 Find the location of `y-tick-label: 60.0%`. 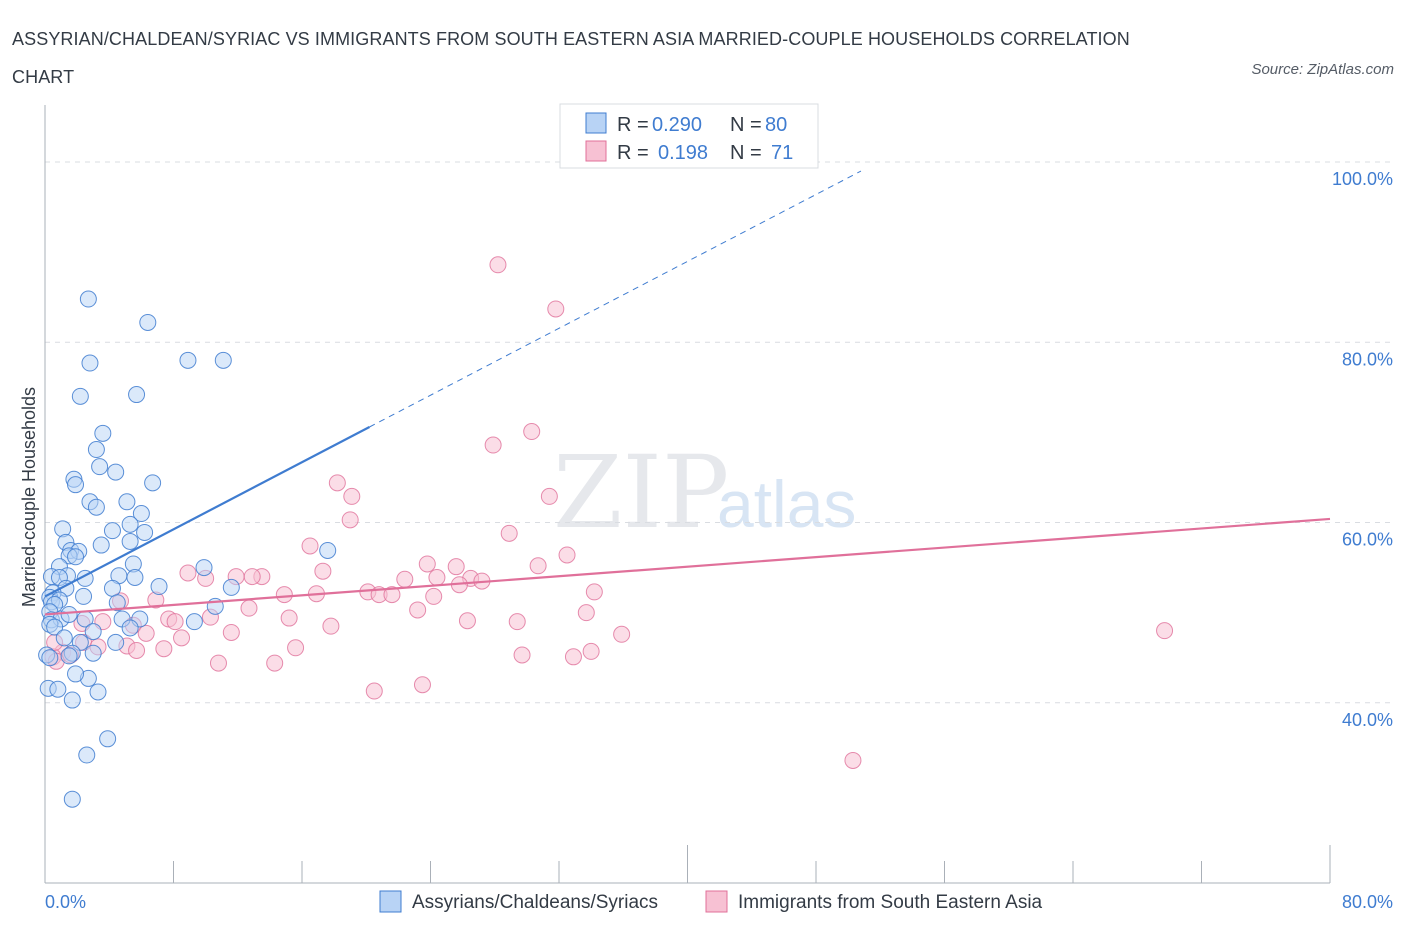

y-tick-label: 60.0% is located at coordinates (1367, 540).